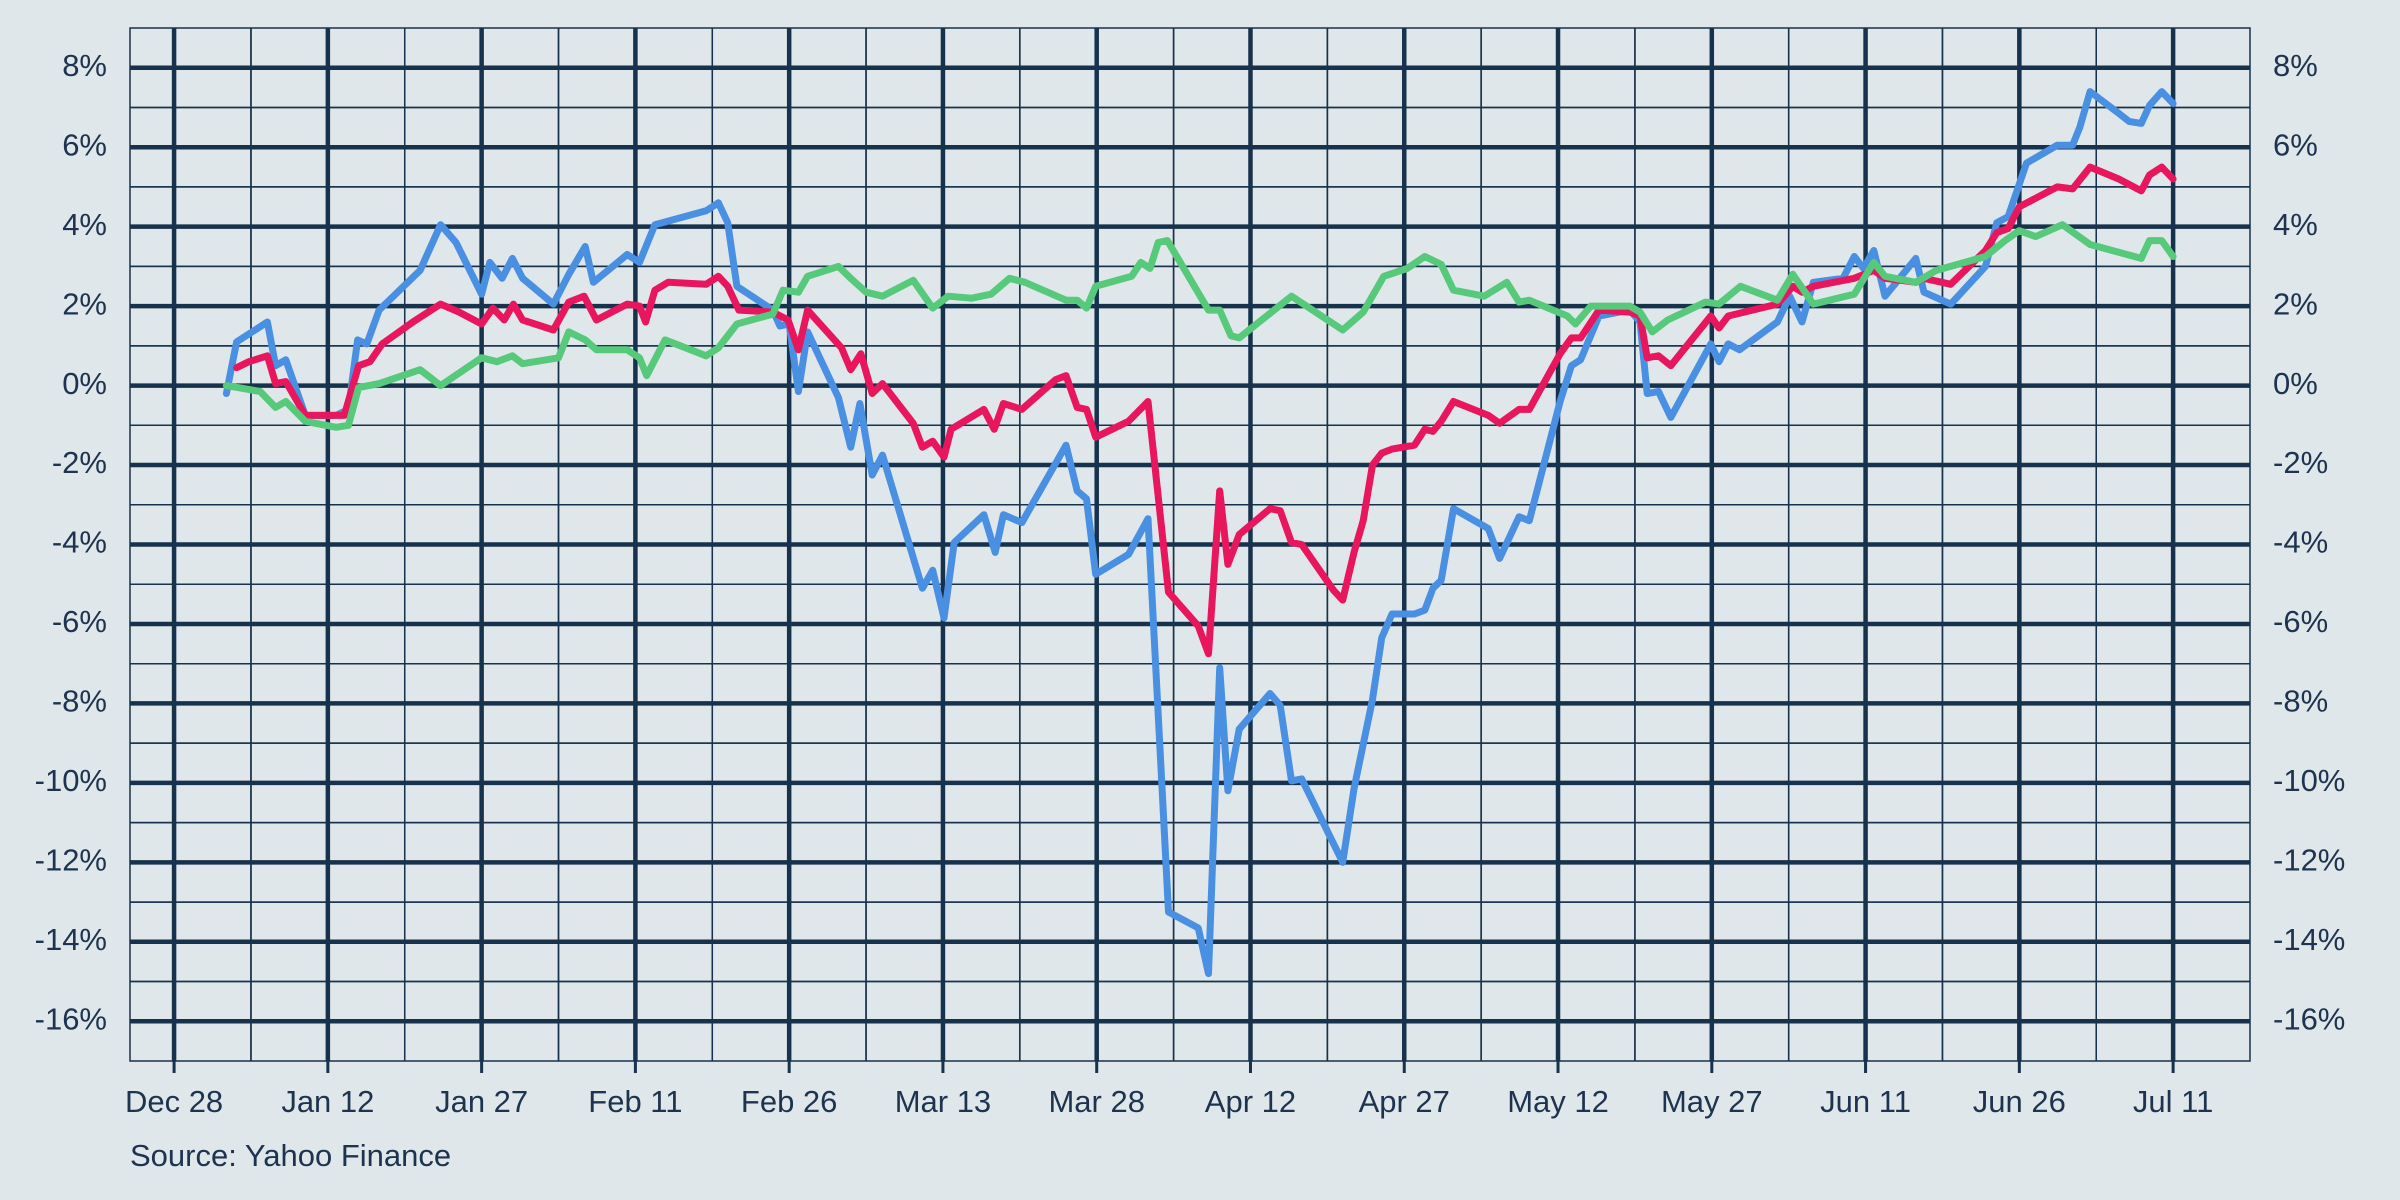  I want to click on x-tick-label: Jan 27, so click(481, 1101).